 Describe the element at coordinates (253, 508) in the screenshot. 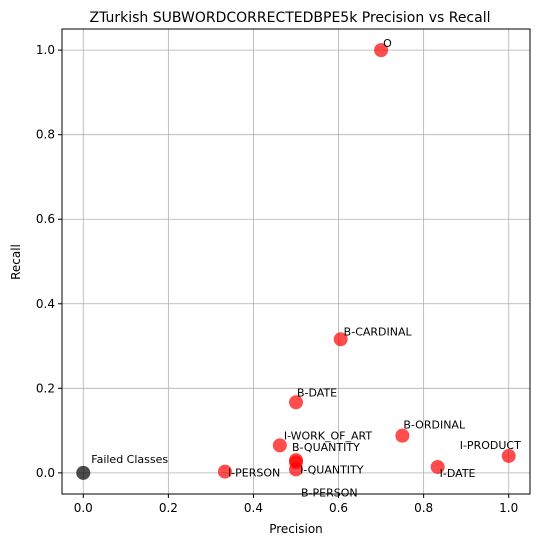

I see `x-tick-label: 0.4` at that location.